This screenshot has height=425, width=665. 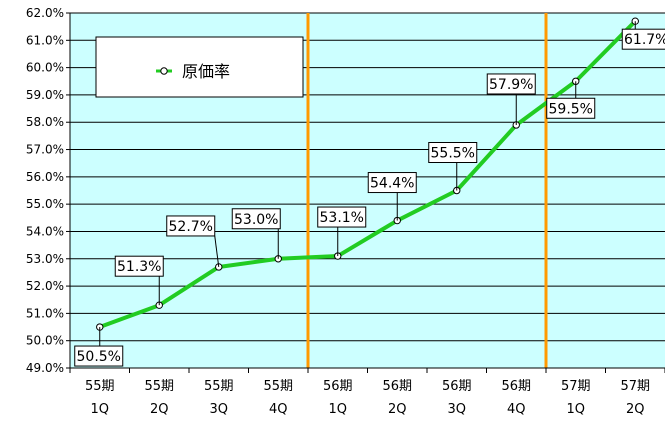 What do you see at coordinates (45, 313) in the screenshot?
I see `y-tick-label: 51.0%` at bounding box center [45, 313].